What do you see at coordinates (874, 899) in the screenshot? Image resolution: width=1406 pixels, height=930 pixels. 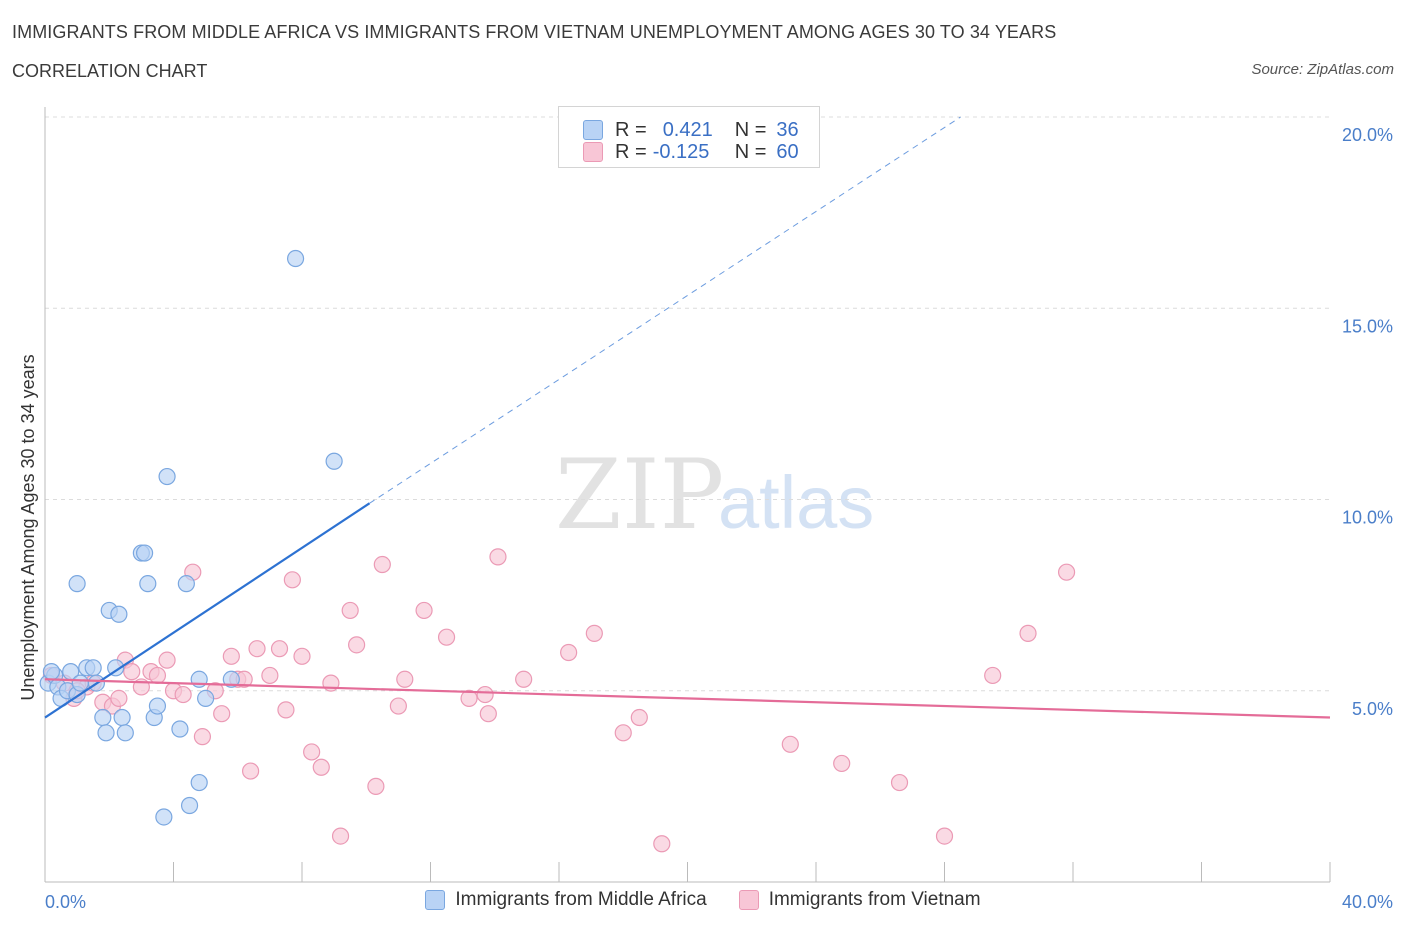 I see `legend-label-vietnam: Immigrants from Vietnam` at bounding box center [874, 899].